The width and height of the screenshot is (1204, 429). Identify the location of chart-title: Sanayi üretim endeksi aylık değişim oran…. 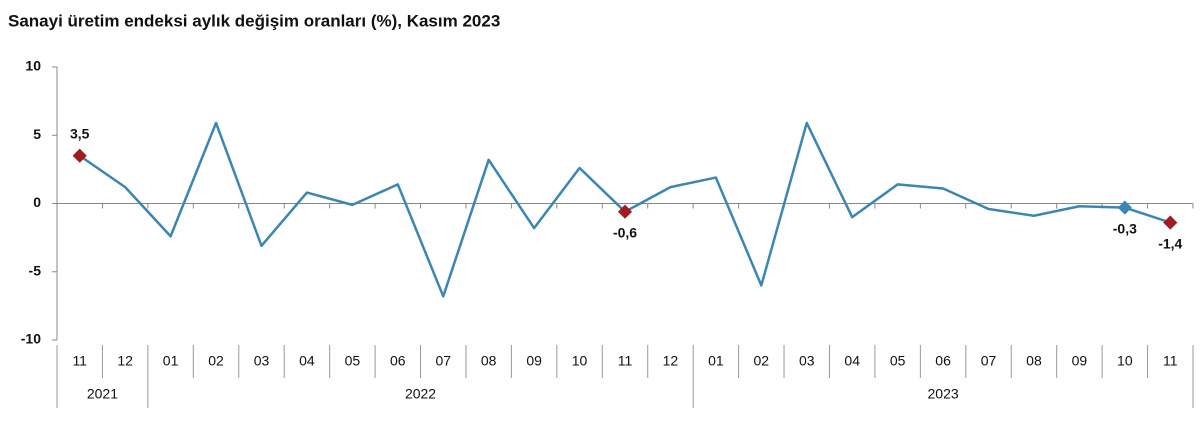
(254, 20).